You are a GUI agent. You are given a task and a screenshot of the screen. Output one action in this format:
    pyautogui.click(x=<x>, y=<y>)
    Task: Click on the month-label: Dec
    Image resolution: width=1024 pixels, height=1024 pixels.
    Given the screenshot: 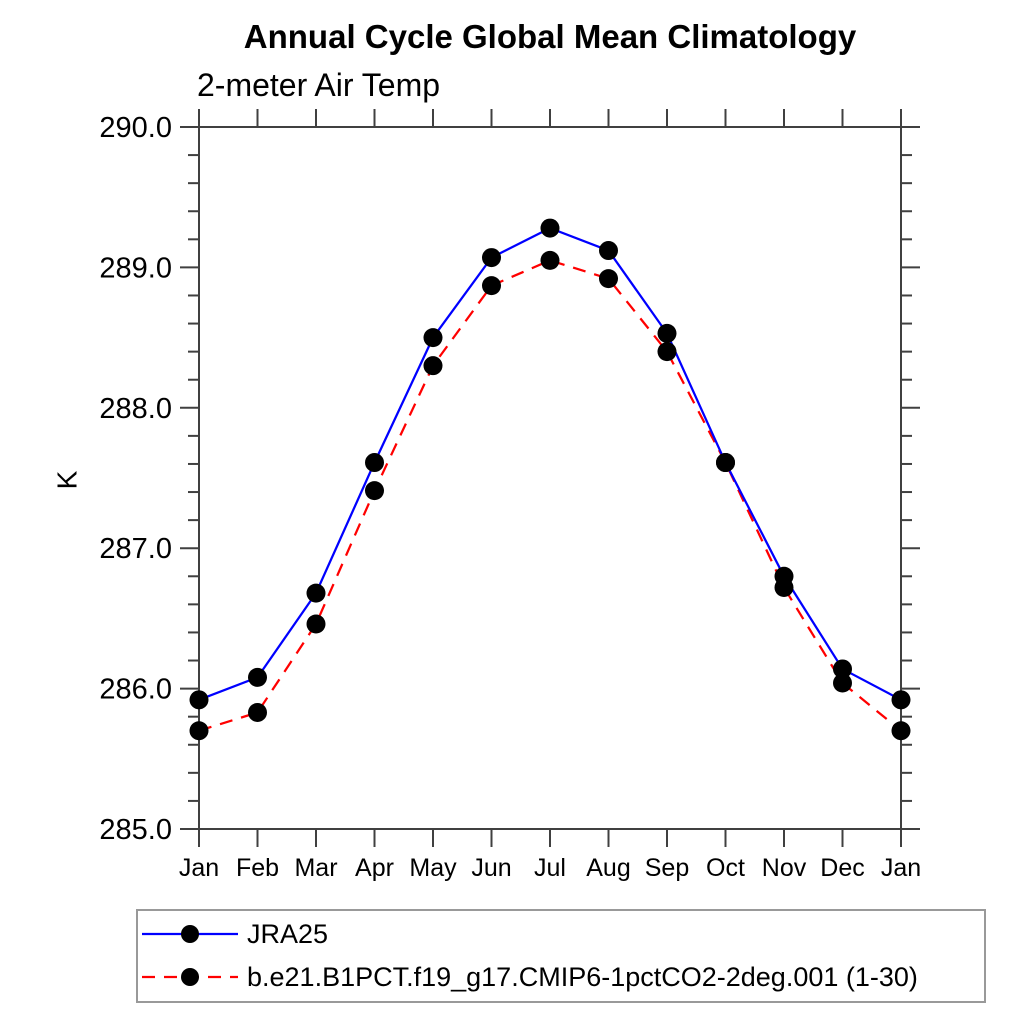 What is the action you would take?
    pyautogui.click(x=842, y=868)
    